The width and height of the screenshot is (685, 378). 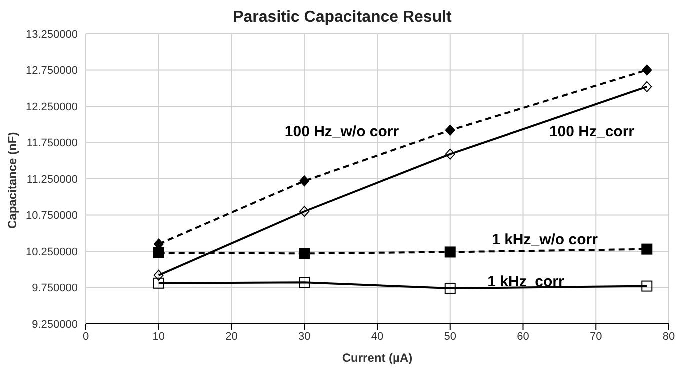 I want to click on x-tick-label: 40, so click(x=377, y=336).